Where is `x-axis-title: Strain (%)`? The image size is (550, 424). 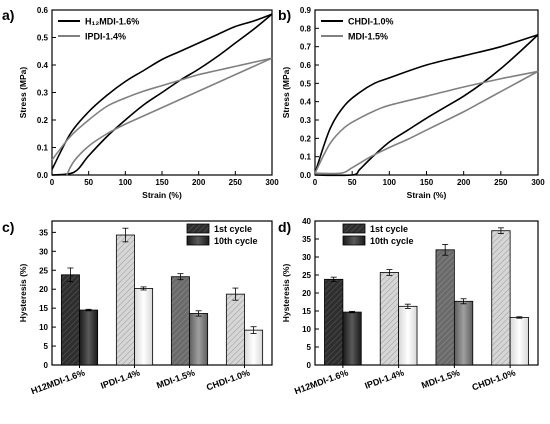 x-axis-title: Strain (%) is located at coordinates (427, 195).